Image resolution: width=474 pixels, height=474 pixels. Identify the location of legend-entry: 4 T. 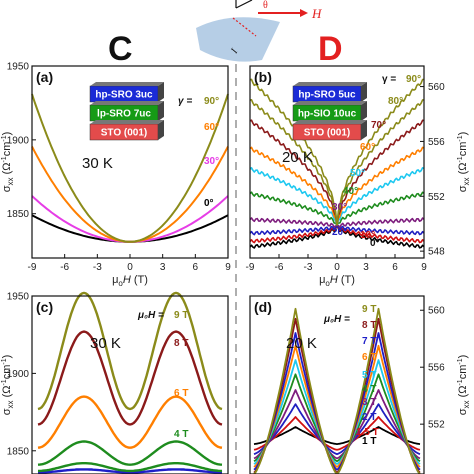
(369, 389).